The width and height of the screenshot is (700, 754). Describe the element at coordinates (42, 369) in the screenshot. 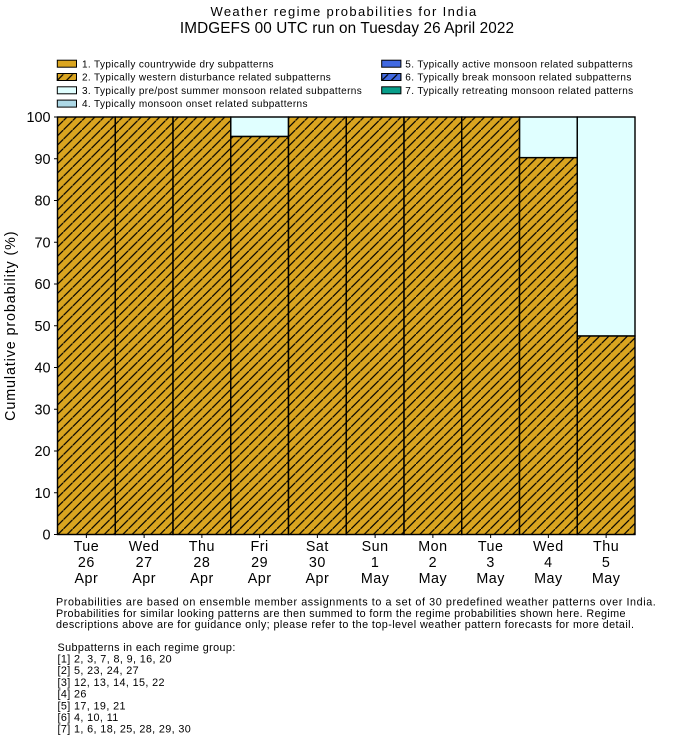

I see `svg-text: 40` at that location.